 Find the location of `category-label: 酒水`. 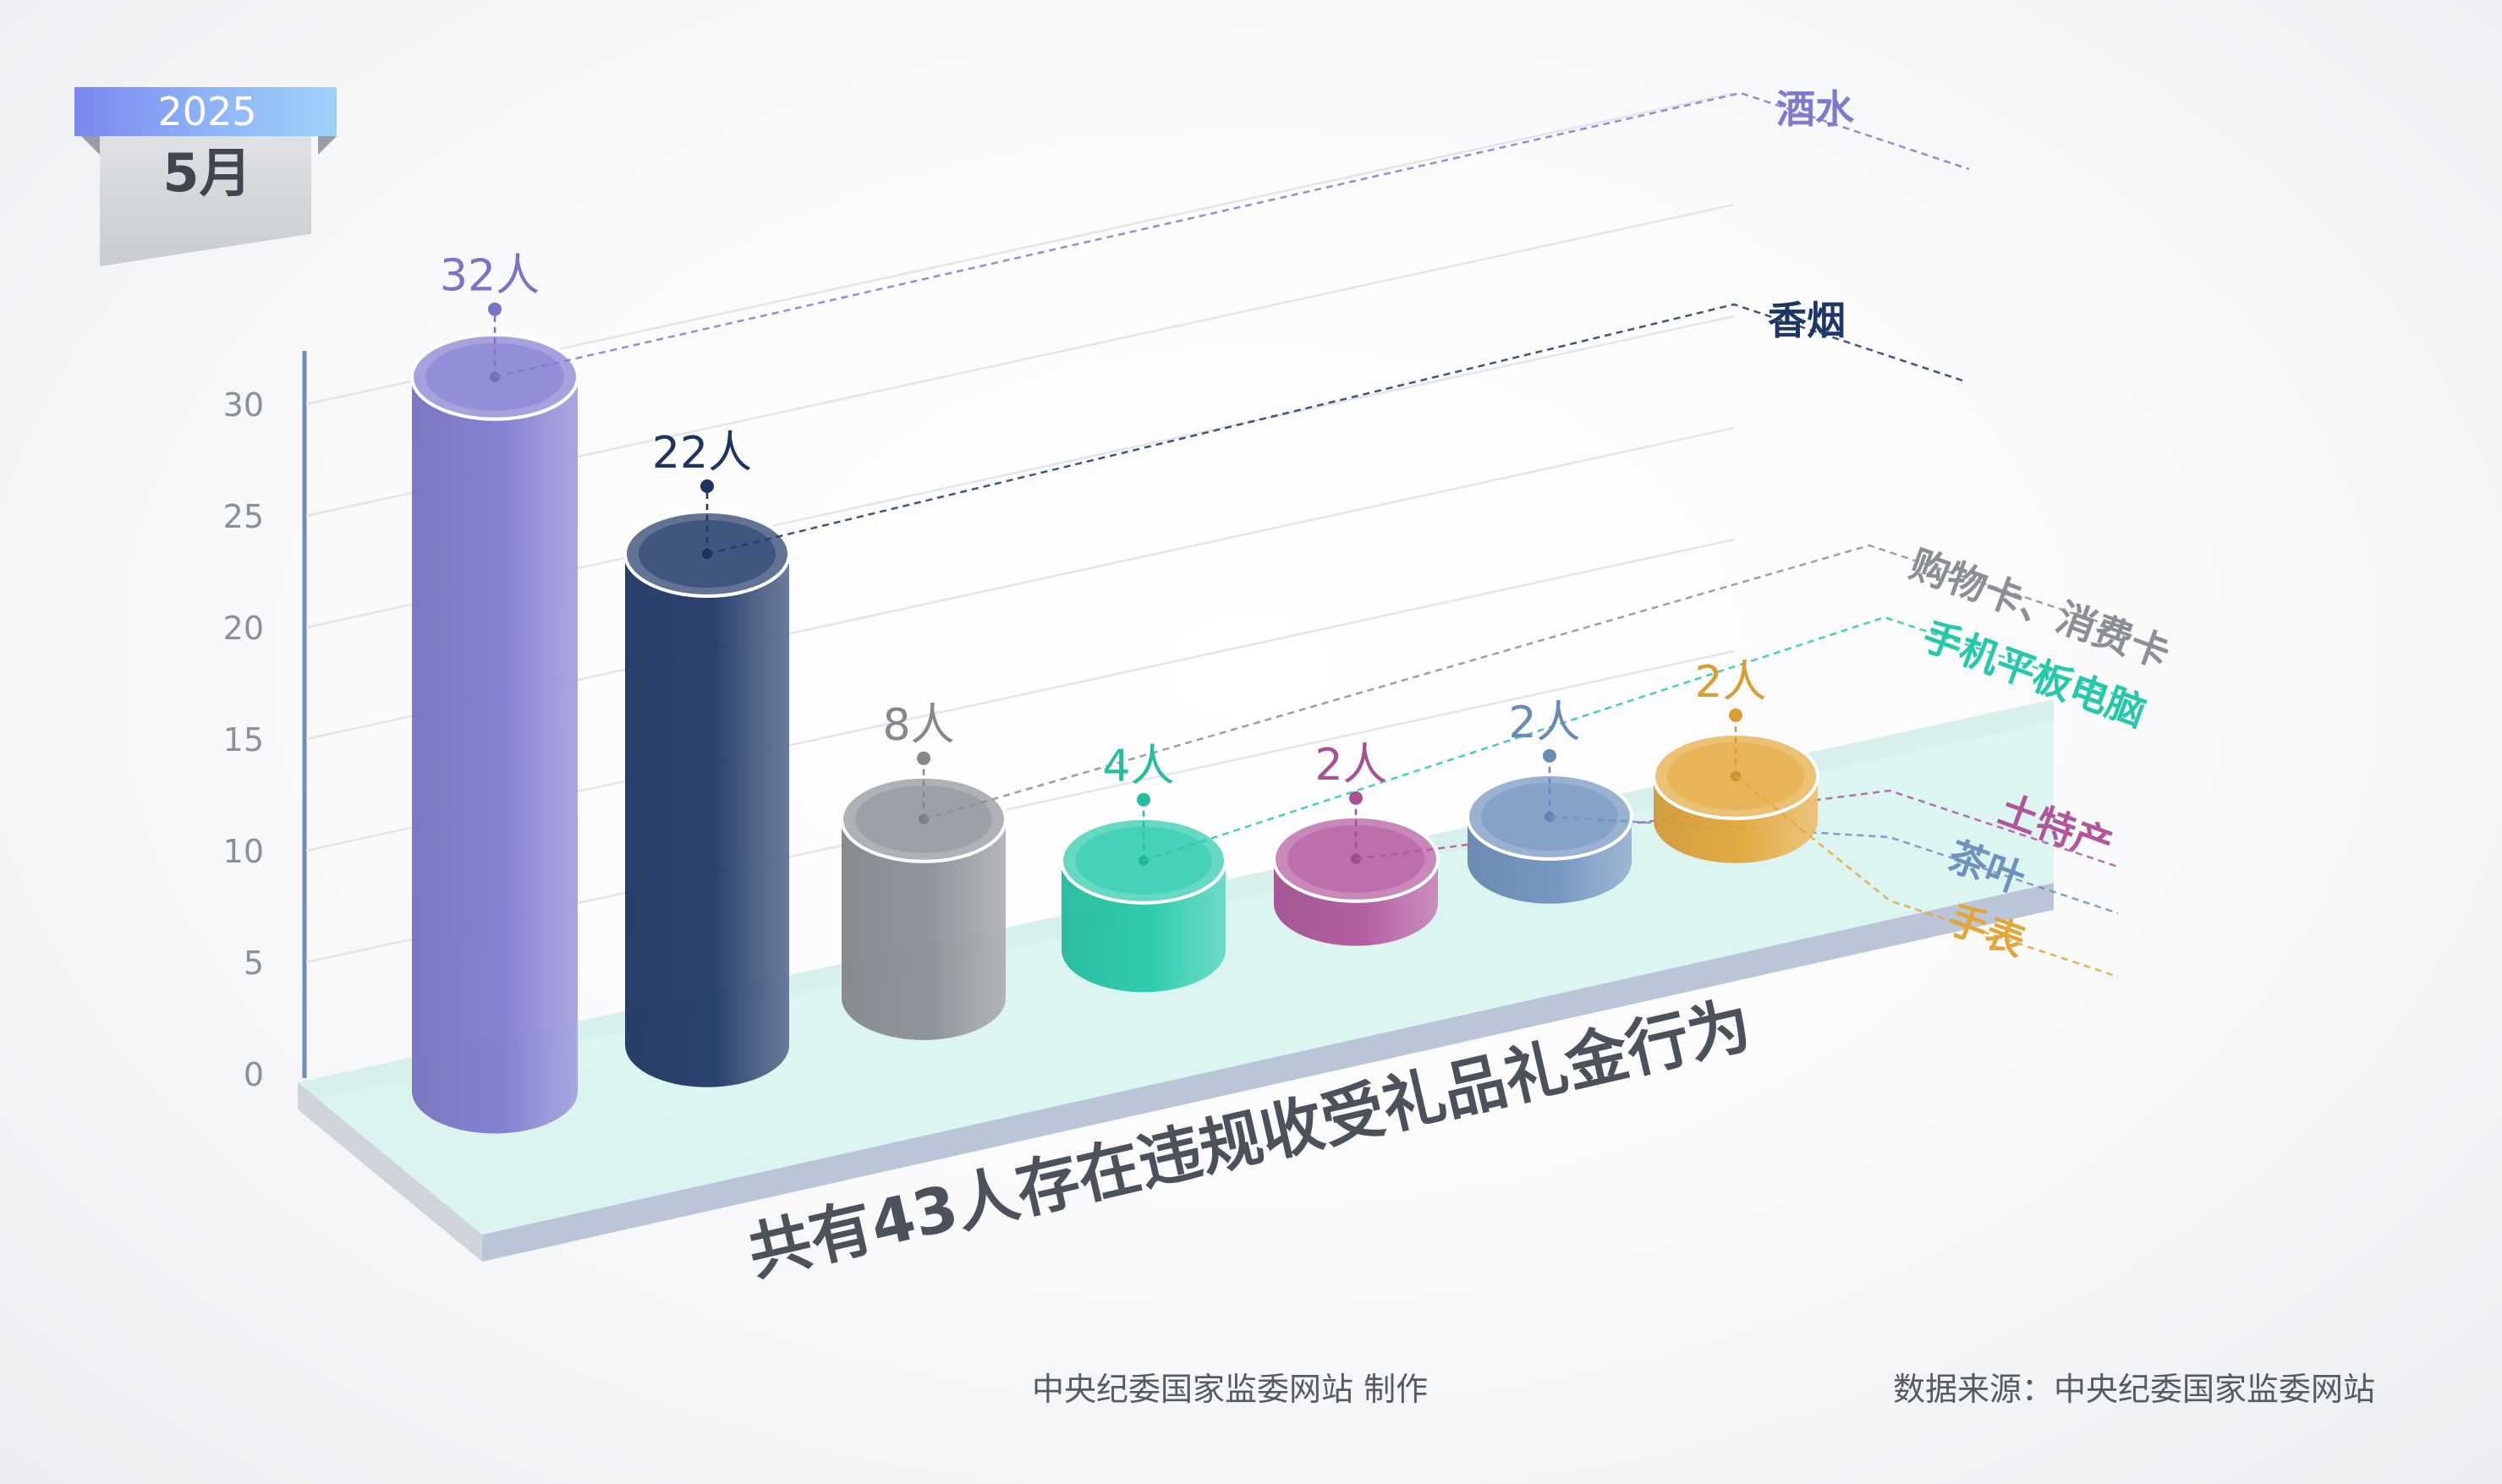

category-label: 酒水 is located at coordinates (1815, 109).